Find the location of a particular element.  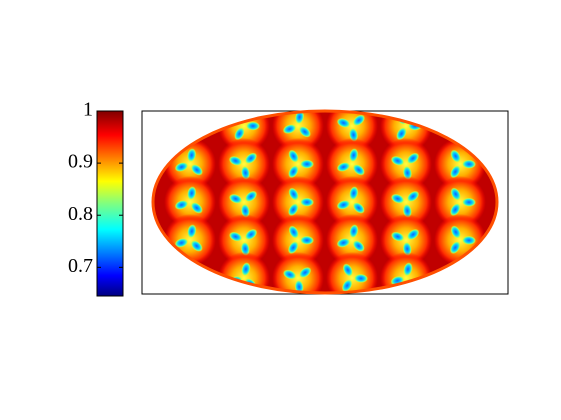

colorbar: 0.7 0.8 0.9 1 is located at coordinates (96, 198).